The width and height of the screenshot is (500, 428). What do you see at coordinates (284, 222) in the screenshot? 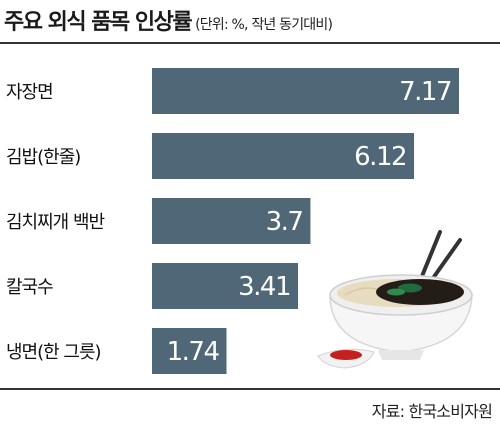
I see `value-label-3: 3.7` at bounding box center [284, 222].